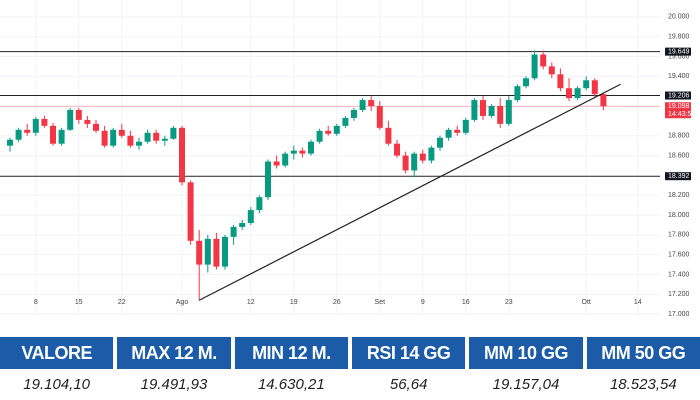  Describe the element at coordinates (466, 302) in the screenshot. I see `x-tick-label: 16` at that location.